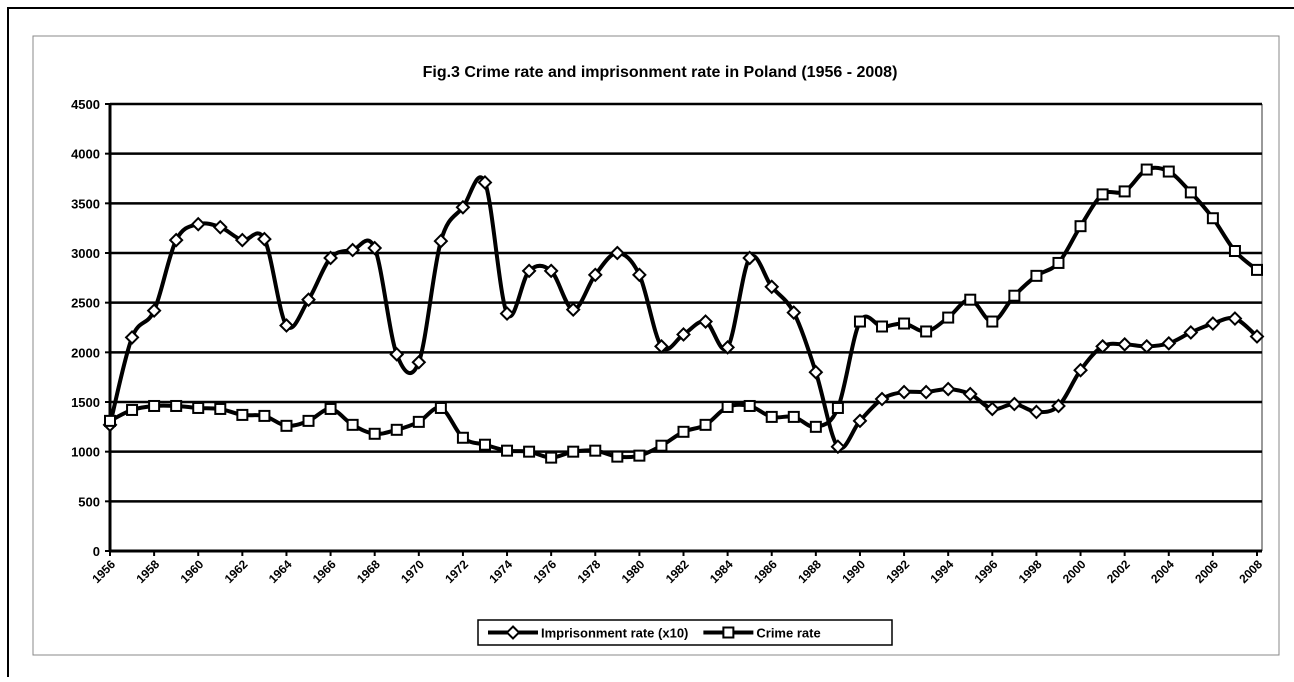  I want to click on legend-label: Imprisonment rate (x10), so click(614, 633).